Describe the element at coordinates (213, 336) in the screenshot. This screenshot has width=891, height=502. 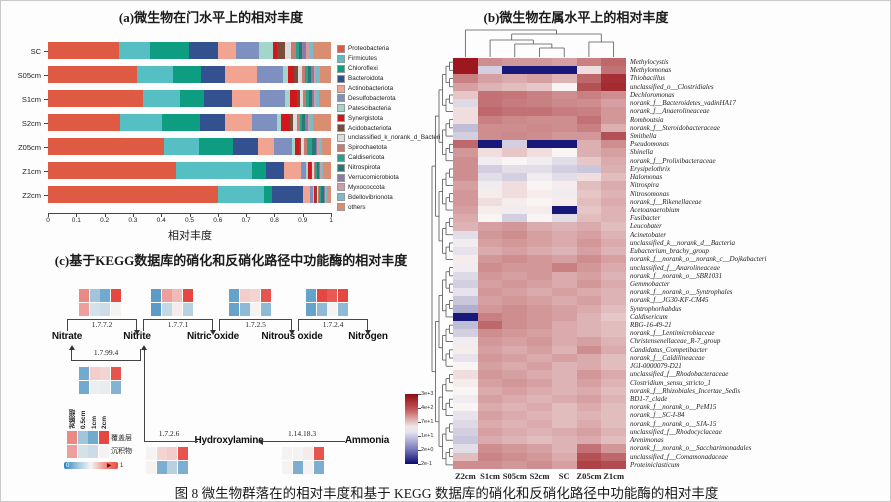
I see `pathway-node: Nitric oxide` at that location.